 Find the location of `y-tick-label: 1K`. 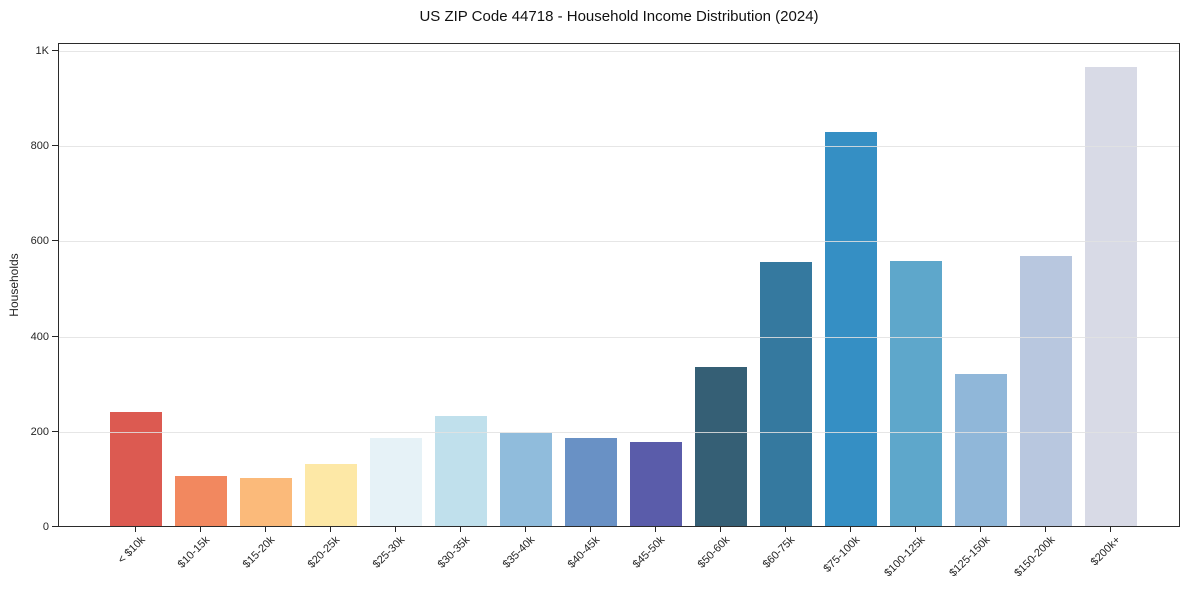

y-tick-label: 1K is located at coordinates (42, 51).